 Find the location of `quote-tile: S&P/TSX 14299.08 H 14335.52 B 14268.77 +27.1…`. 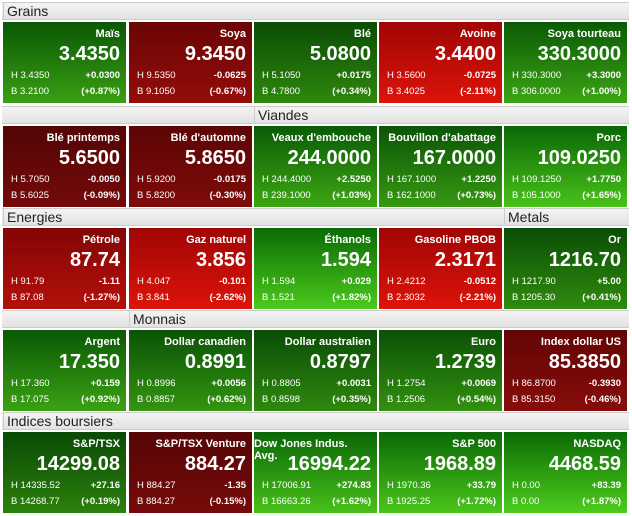

quote-tile: S&P/TSX 14299.08 H 14335.52 B 14268.77 +27.1… is located at coordinates (64, 472).